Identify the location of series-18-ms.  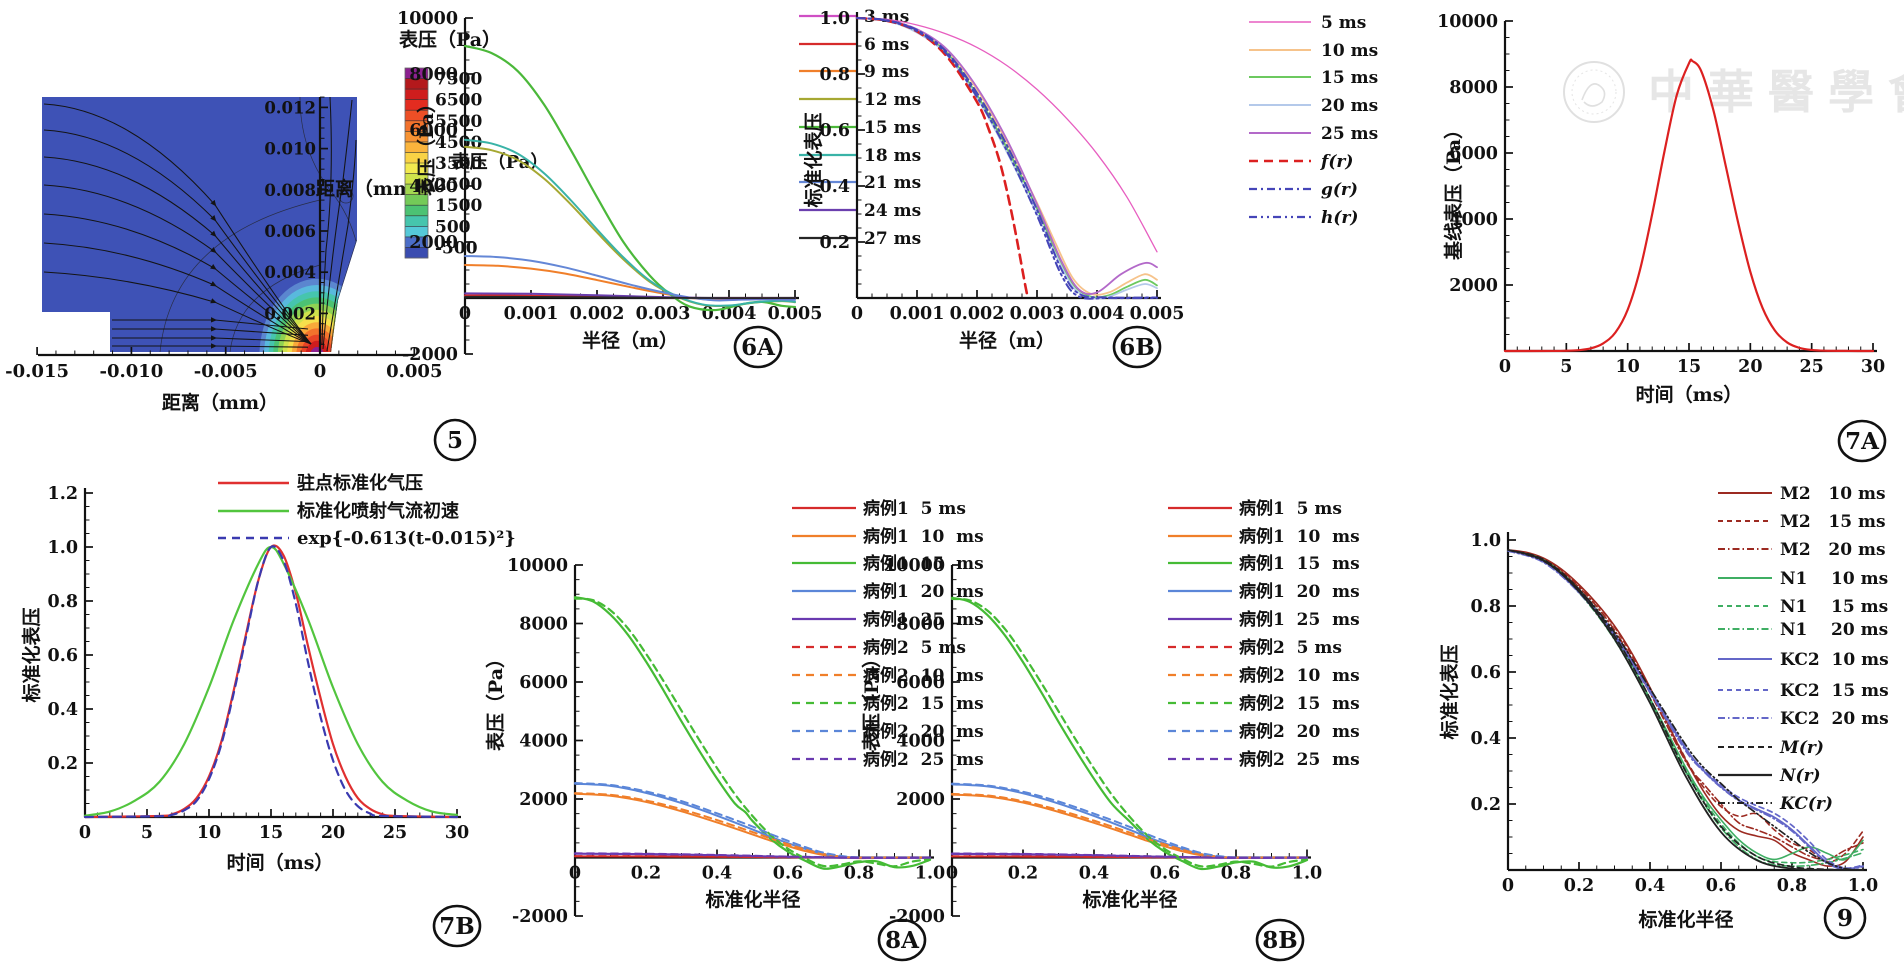
(630, 222).